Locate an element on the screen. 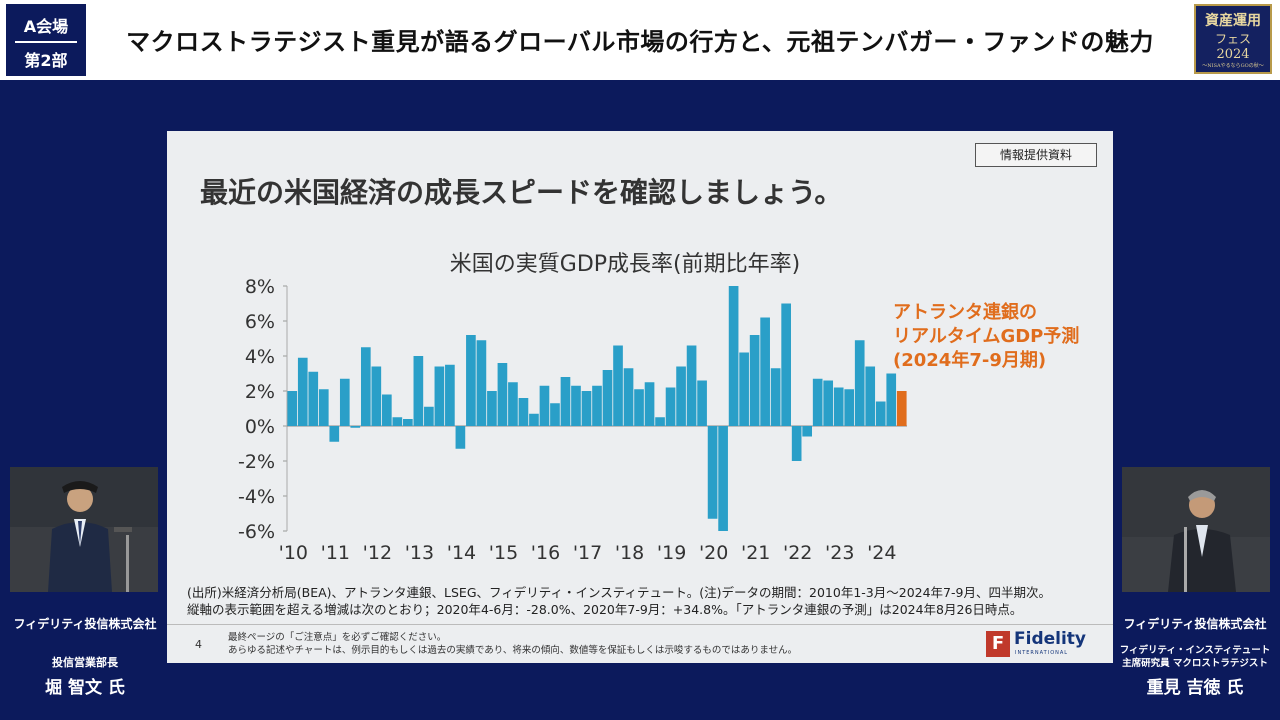 Image resolution: width=1280 pixels, height=720 pixels. speaker-video-right is located at coordinates (1196, 529).